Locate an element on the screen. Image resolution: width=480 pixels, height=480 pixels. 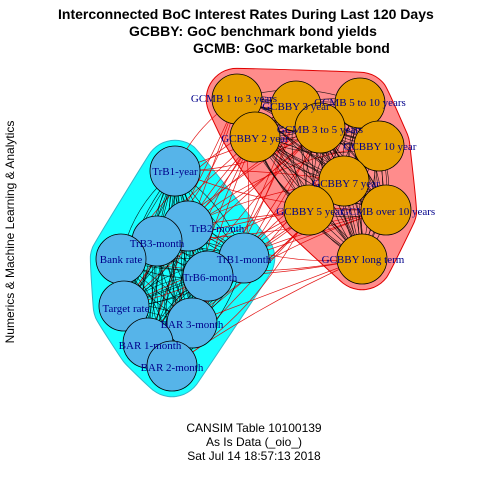
node-label-trb1-year: TrB1-year is located at coordinates (175, 172).